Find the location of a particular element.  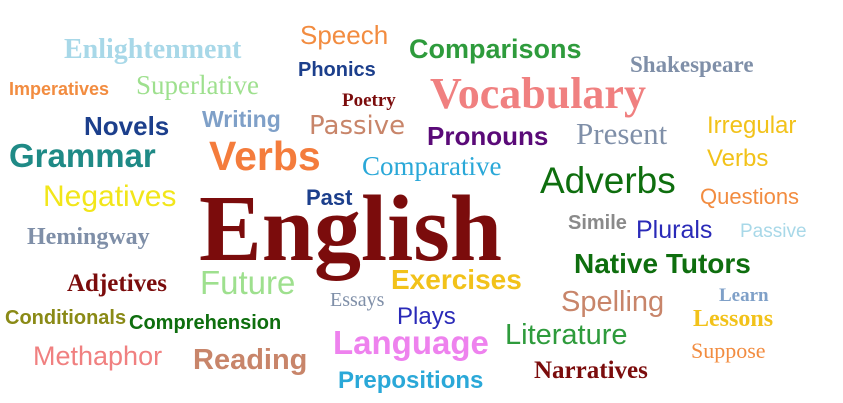

word-lessons: Lessons is located at coordinates (733, 319).